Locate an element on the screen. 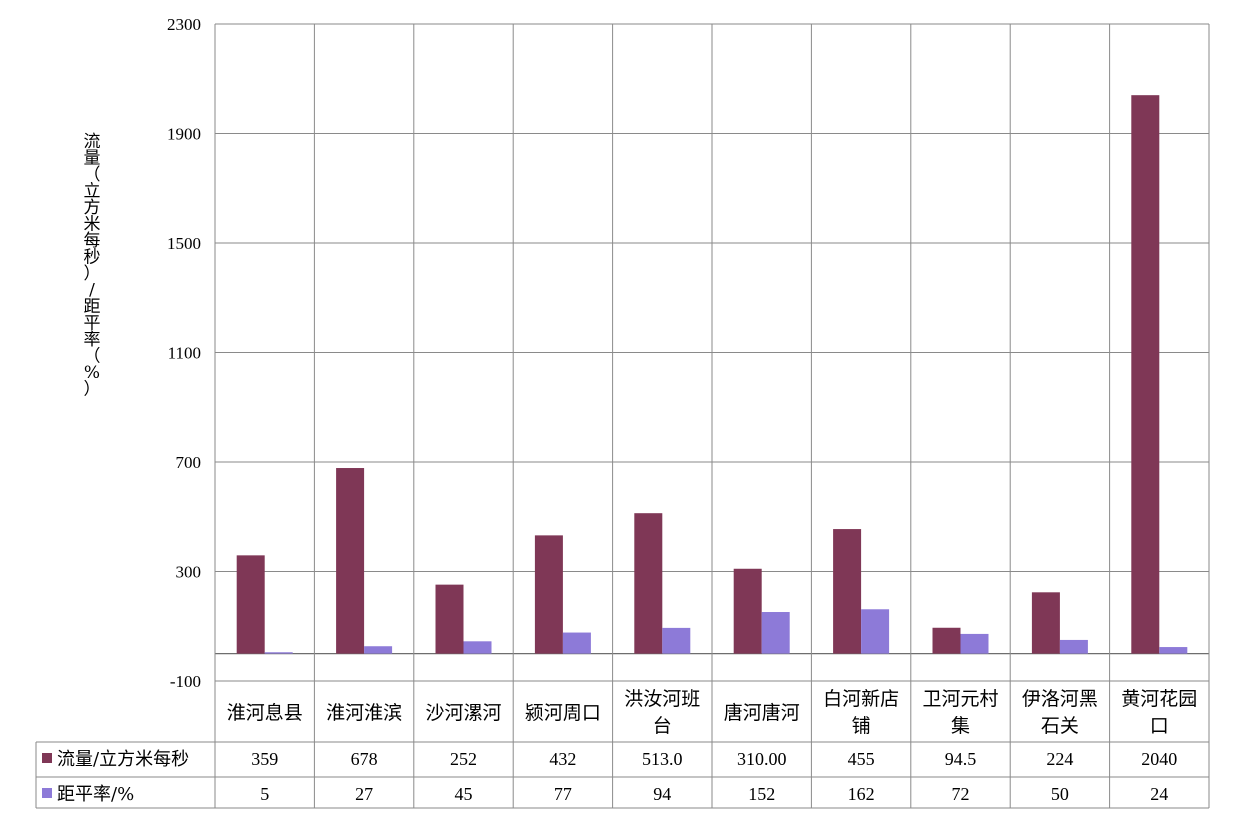  y-tick-label: 1500 is located at coordinates (184, 243).